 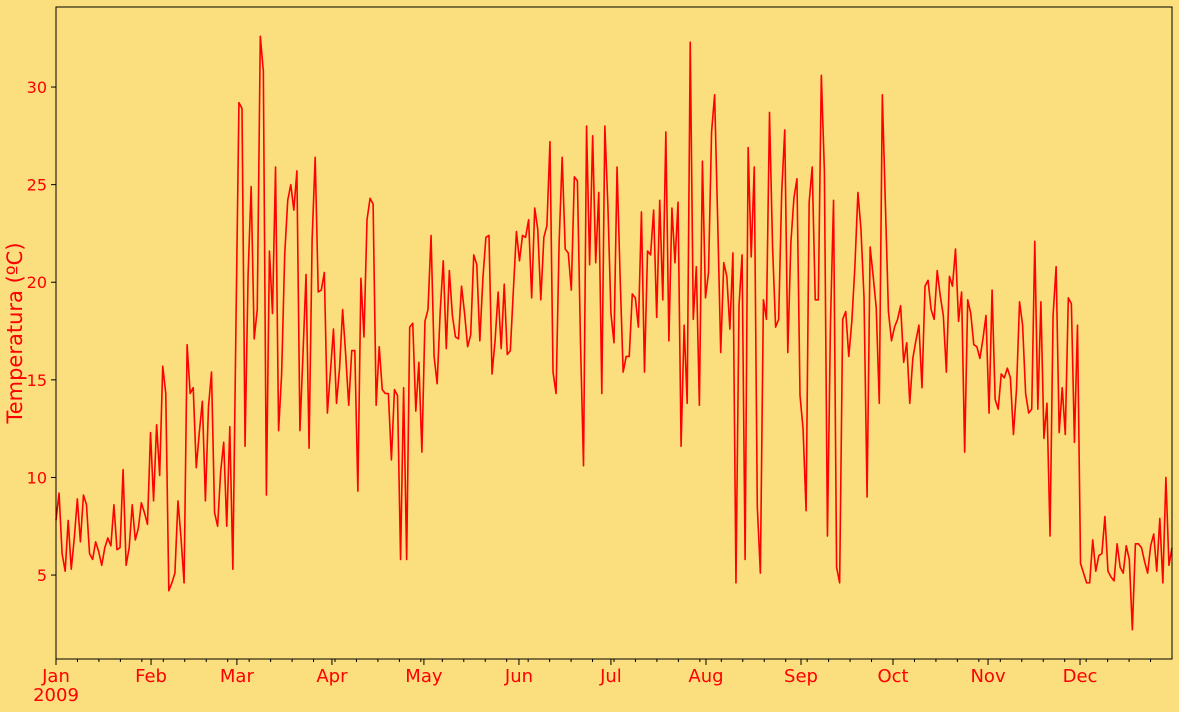 What do you see at coordinates (55, 676) in the screenshot?
I see `x-tick-label: Jan` at bounding box center [55, 676].